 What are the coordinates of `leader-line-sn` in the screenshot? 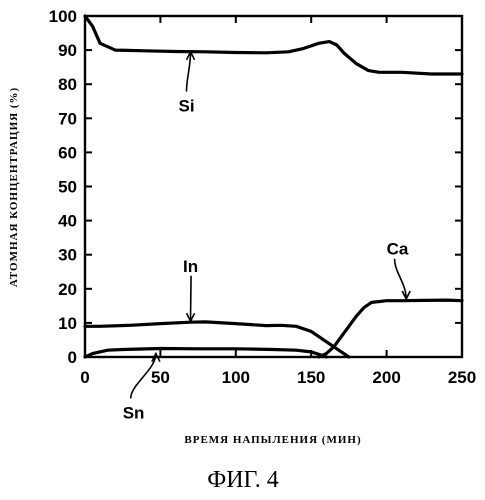 It's located at (143, 376).